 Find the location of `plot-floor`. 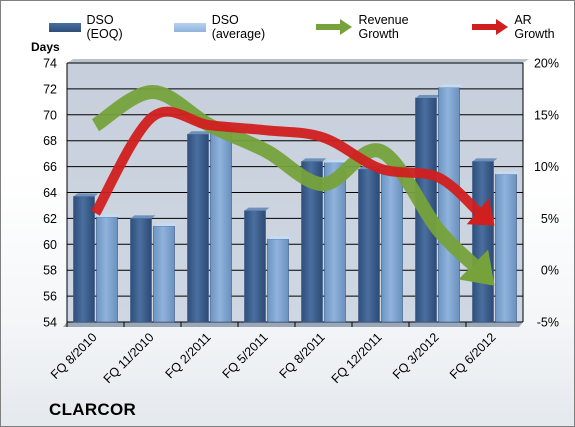

plot-floor is located at coordinates (293, 324).